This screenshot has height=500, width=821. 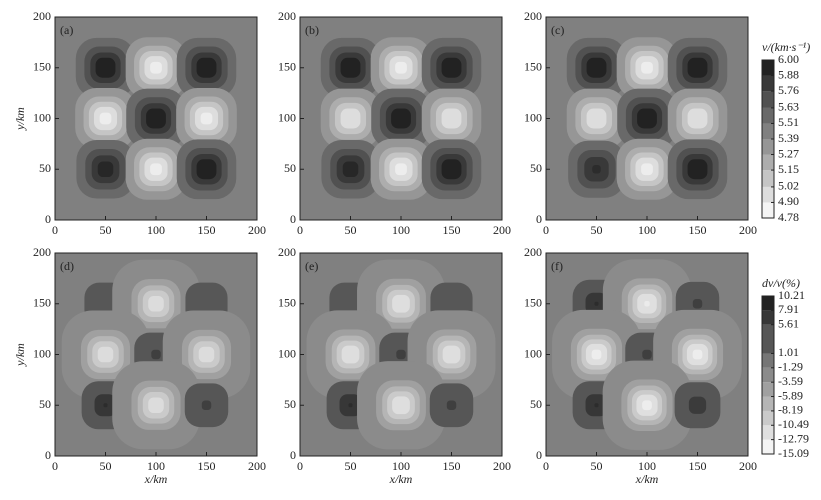 I want to click on colorbar-tick-label: 5.39, so click(x=788, y=138).